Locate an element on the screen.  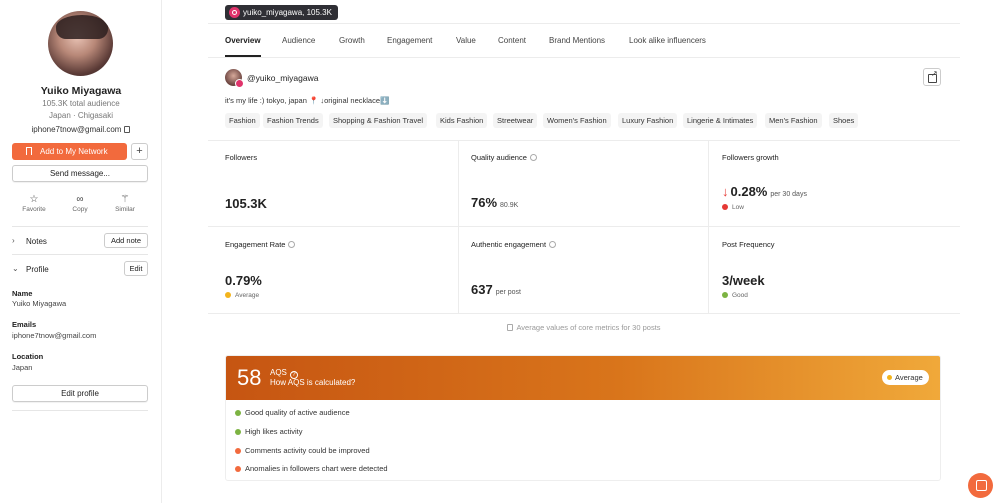
aqs-how-calculated-link: How AQS is calculated? is located at coordinates (313, 382).